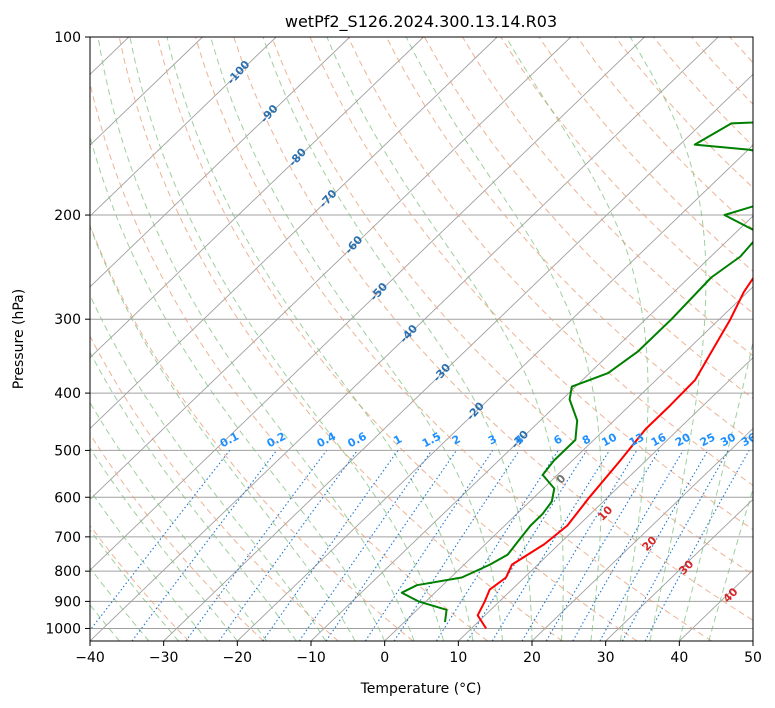 Image resolution: width=775 pixels, height=708 pixels. Describe the element at coordinates (679, 658) in the screenshot. I see `x-tick-label: 40` at that location.